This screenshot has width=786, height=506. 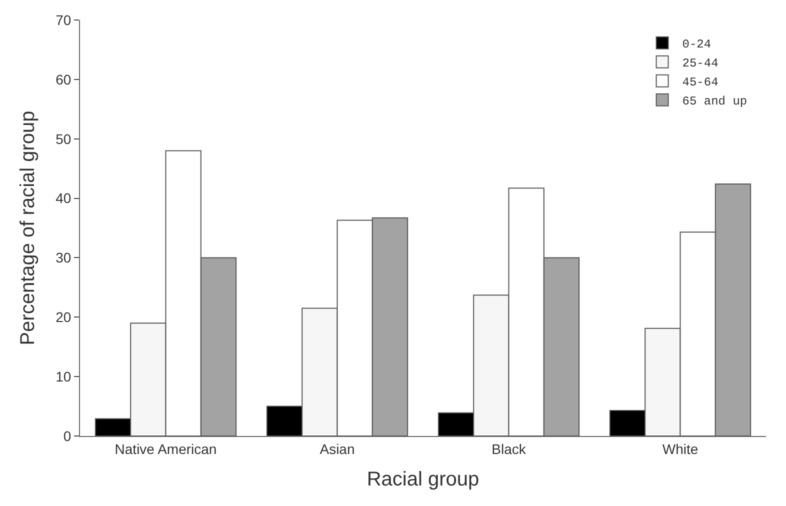 I want to click on legend-label: 25-44, so click(x=700, y=63).